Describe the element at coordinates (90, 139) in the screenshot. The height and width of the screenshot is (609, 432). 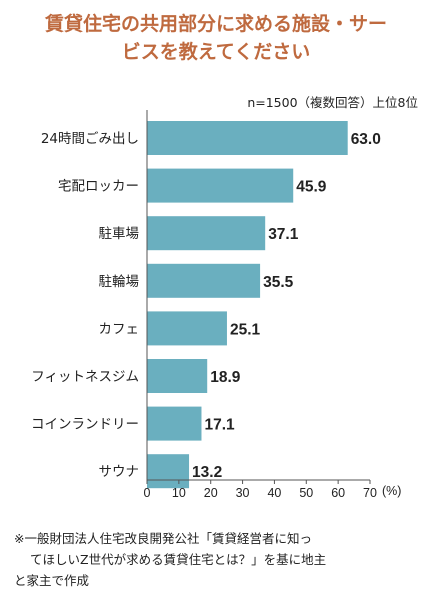
I see `category-label: 24時間ごみ出し` at that location.